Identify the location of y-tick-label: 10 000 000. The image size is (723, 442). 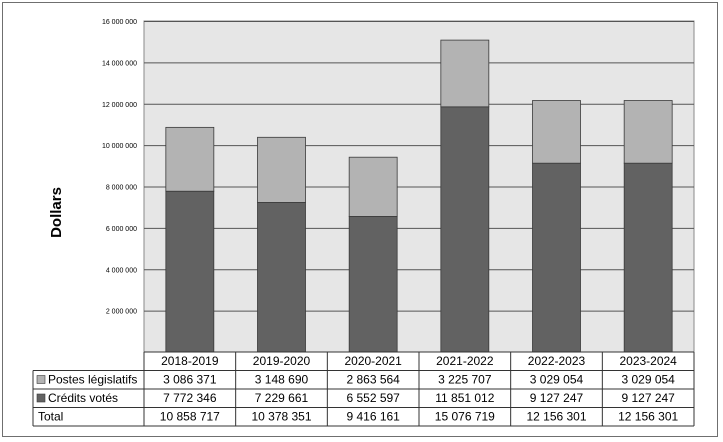
(119, 146).